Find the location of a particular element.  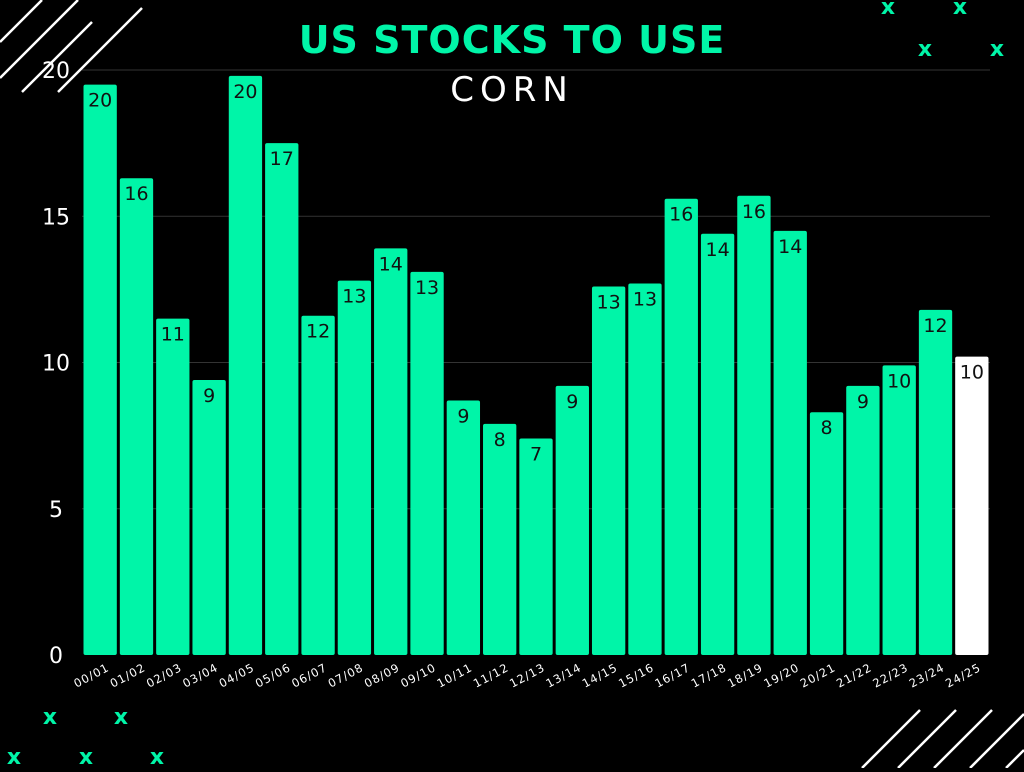

x-tick-label: 22/23 is located at coordinates (890, 675).